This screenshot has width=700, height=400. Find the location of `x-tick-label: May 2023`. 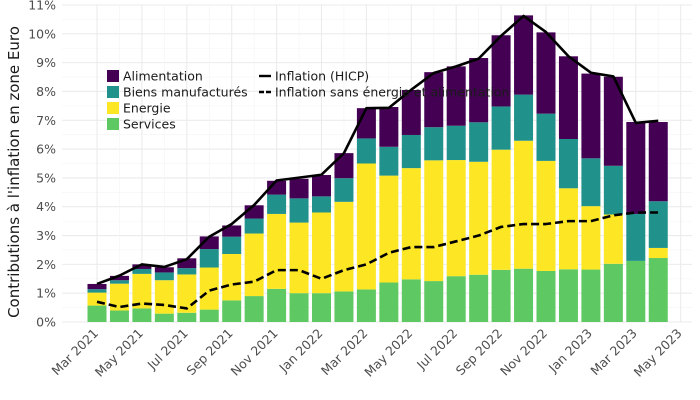

x-tick-label: May 2023 is located at coordinates (658, 353).